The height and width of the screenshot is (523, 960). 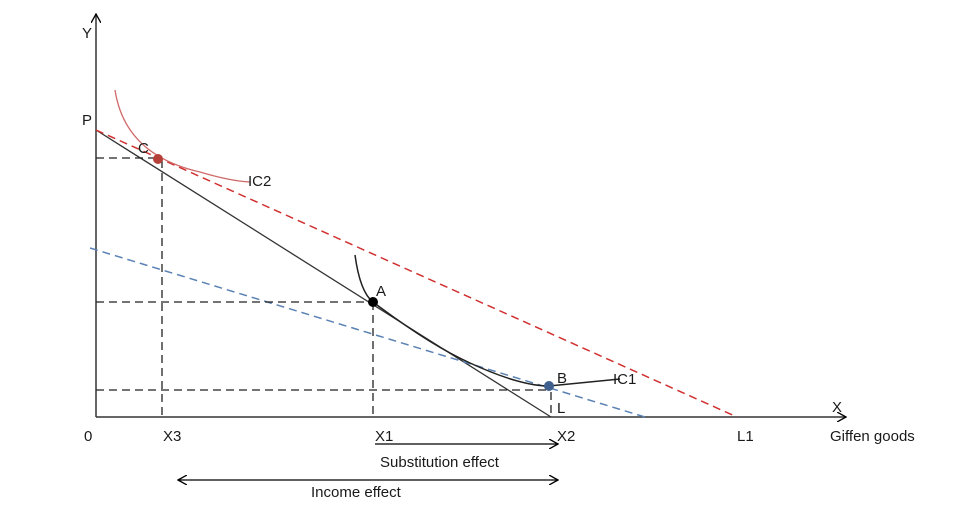 What do you see at coordinates (872, 436) in the screenshot?
I see `x-axis-name: Giffen goods` at bounding box center [872, 436].